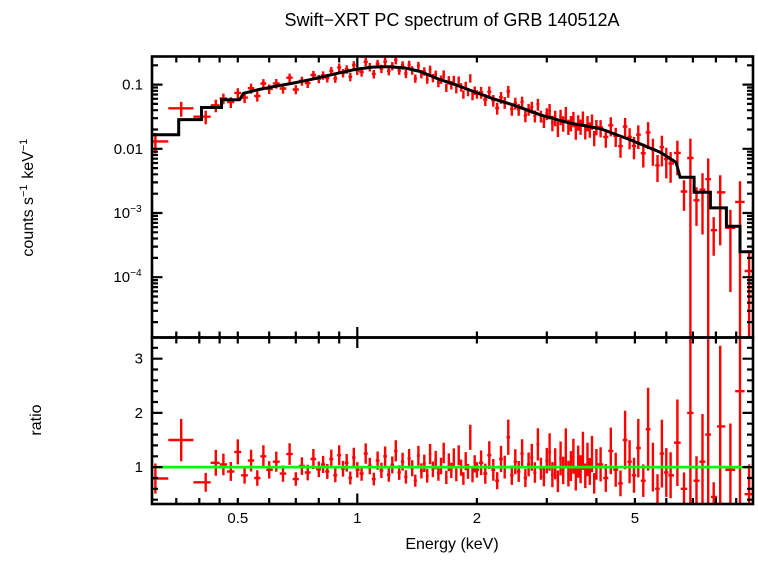  I want to click on spectrum-y-tick-label: 0.1, so click(132, 85).